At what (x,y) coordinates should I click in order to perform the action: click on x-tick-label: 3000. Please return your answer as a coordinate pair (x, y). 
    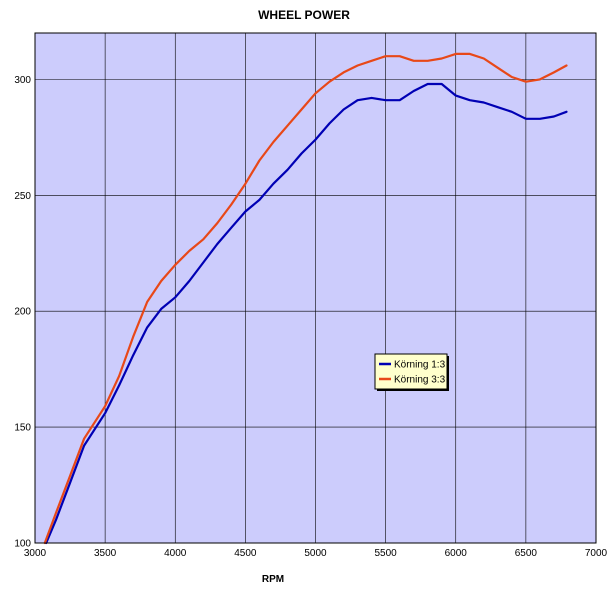
    Looking at the image, I should click on (35, 553).